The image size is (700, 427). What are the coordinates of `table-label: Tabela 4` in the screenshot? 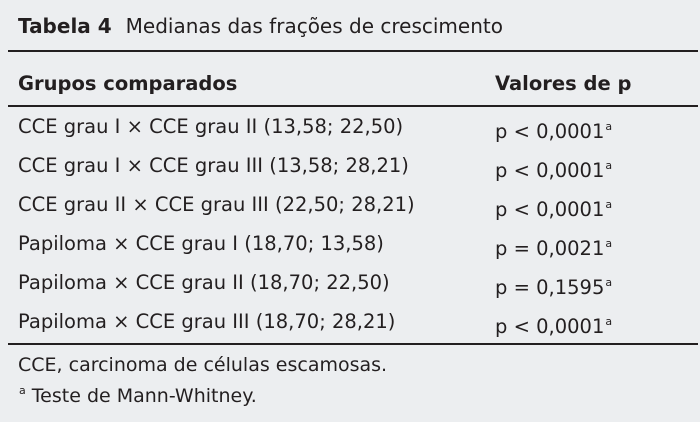 It's located at (65, 26).